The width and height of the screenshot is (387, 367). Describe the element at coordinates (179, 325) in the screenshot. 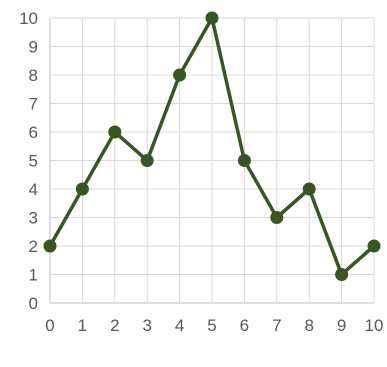

I see `x-tick-label: 4` at that location.